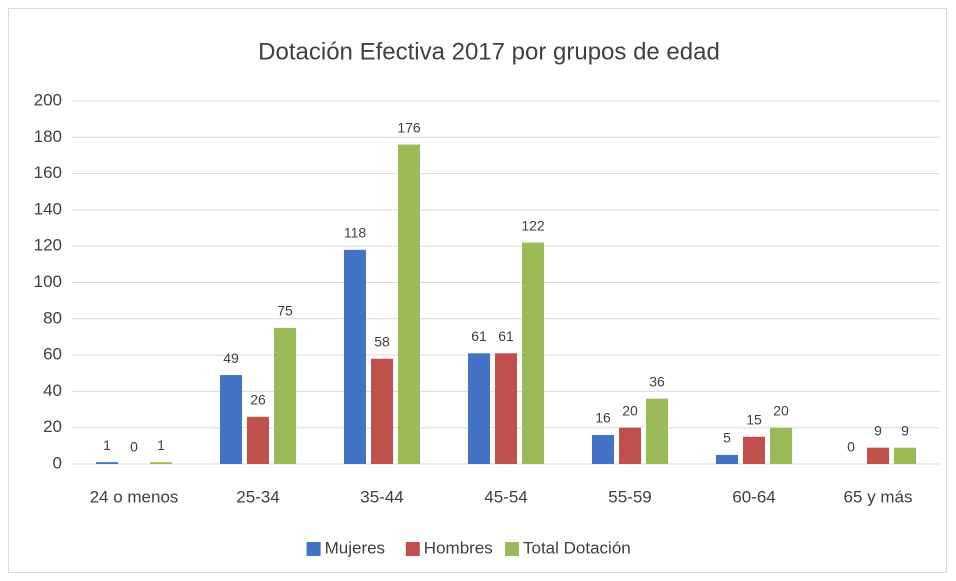 The image size is (956, 581). What do you see at coordinates (48, 281) in the screenshot?
I see `y-tick-label: 100` at bounding box center [48, 281].